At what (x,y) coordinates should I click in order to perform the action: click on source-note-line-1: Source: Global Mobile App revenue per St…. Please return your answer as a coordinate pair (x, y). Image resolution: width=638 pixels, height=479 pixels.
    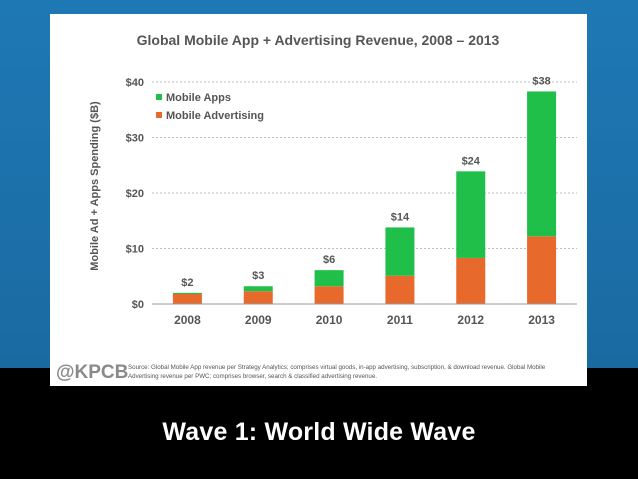
    Looking at the image, I should click on (337, 367).